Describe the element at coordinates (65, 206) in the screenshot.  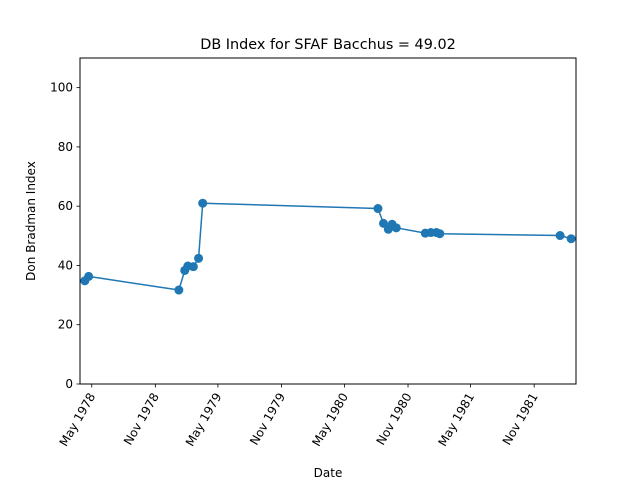
I see `y-tick-label: 60` at that location.